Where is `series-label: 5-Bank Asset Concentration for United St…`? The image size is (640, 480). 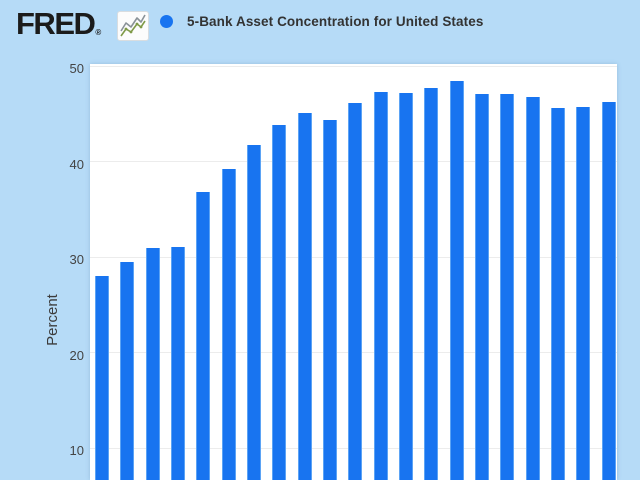 series-label: 5-Bank Asset Concentration for United St… is located at coordinates (335, 21).